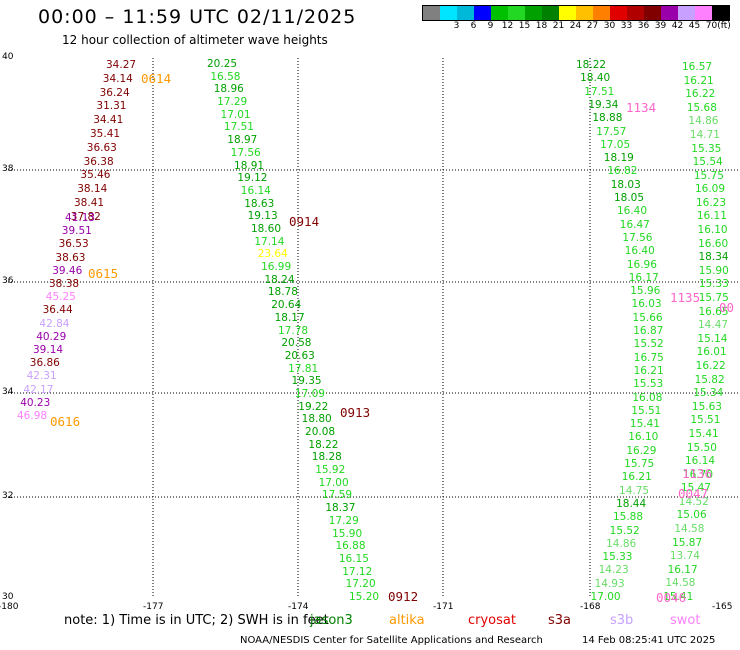  Describe the element at coordinates (101, 147) in the screenshot. I see `wave-height-value: 36.63` at that location.